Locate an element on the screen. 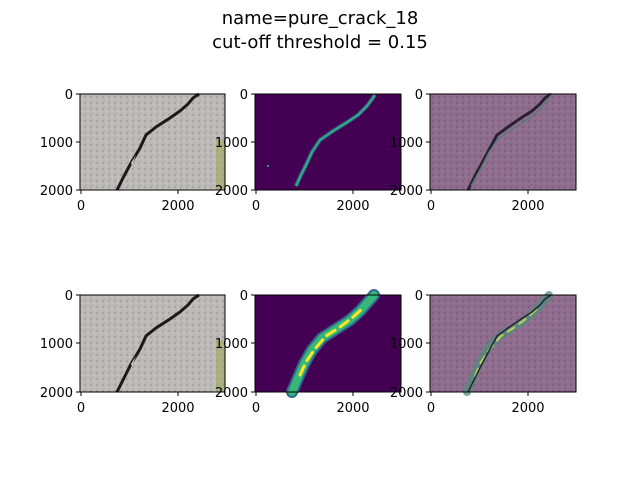  panel-r2-c1 is located at coordinates (152, 343).